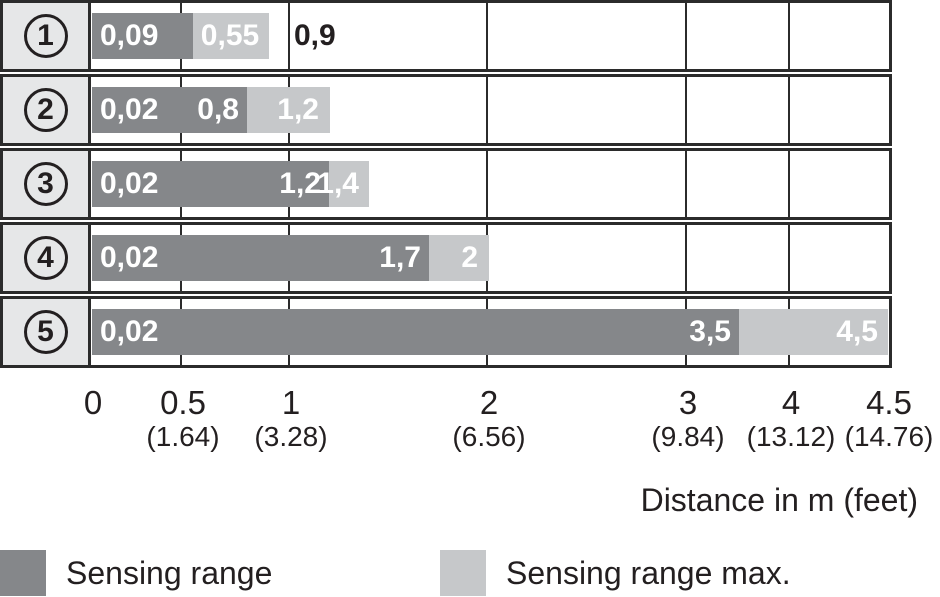 Image resolution: width=940 pixels, height=597 pixels. Describe the element at coordinates (791, 402) in the screenshot. I see `x-tick-label-m: 4` at that location.